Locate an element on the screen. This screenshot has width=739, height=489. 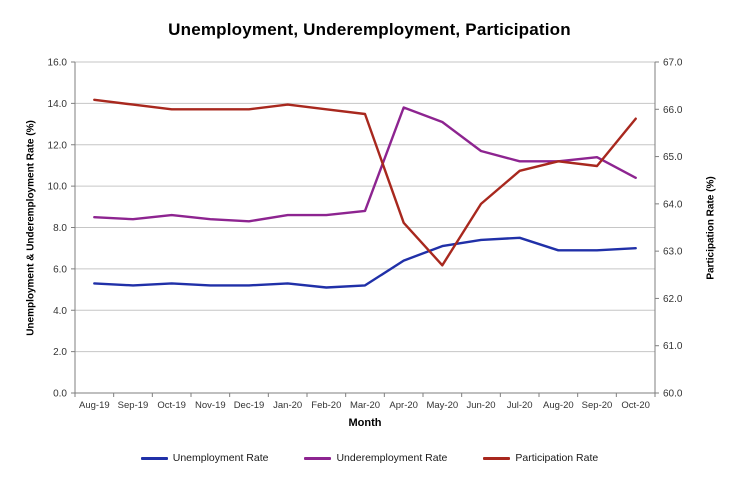
x-axis-tick-label: Jul-20 is located at coordinates (520, 405).